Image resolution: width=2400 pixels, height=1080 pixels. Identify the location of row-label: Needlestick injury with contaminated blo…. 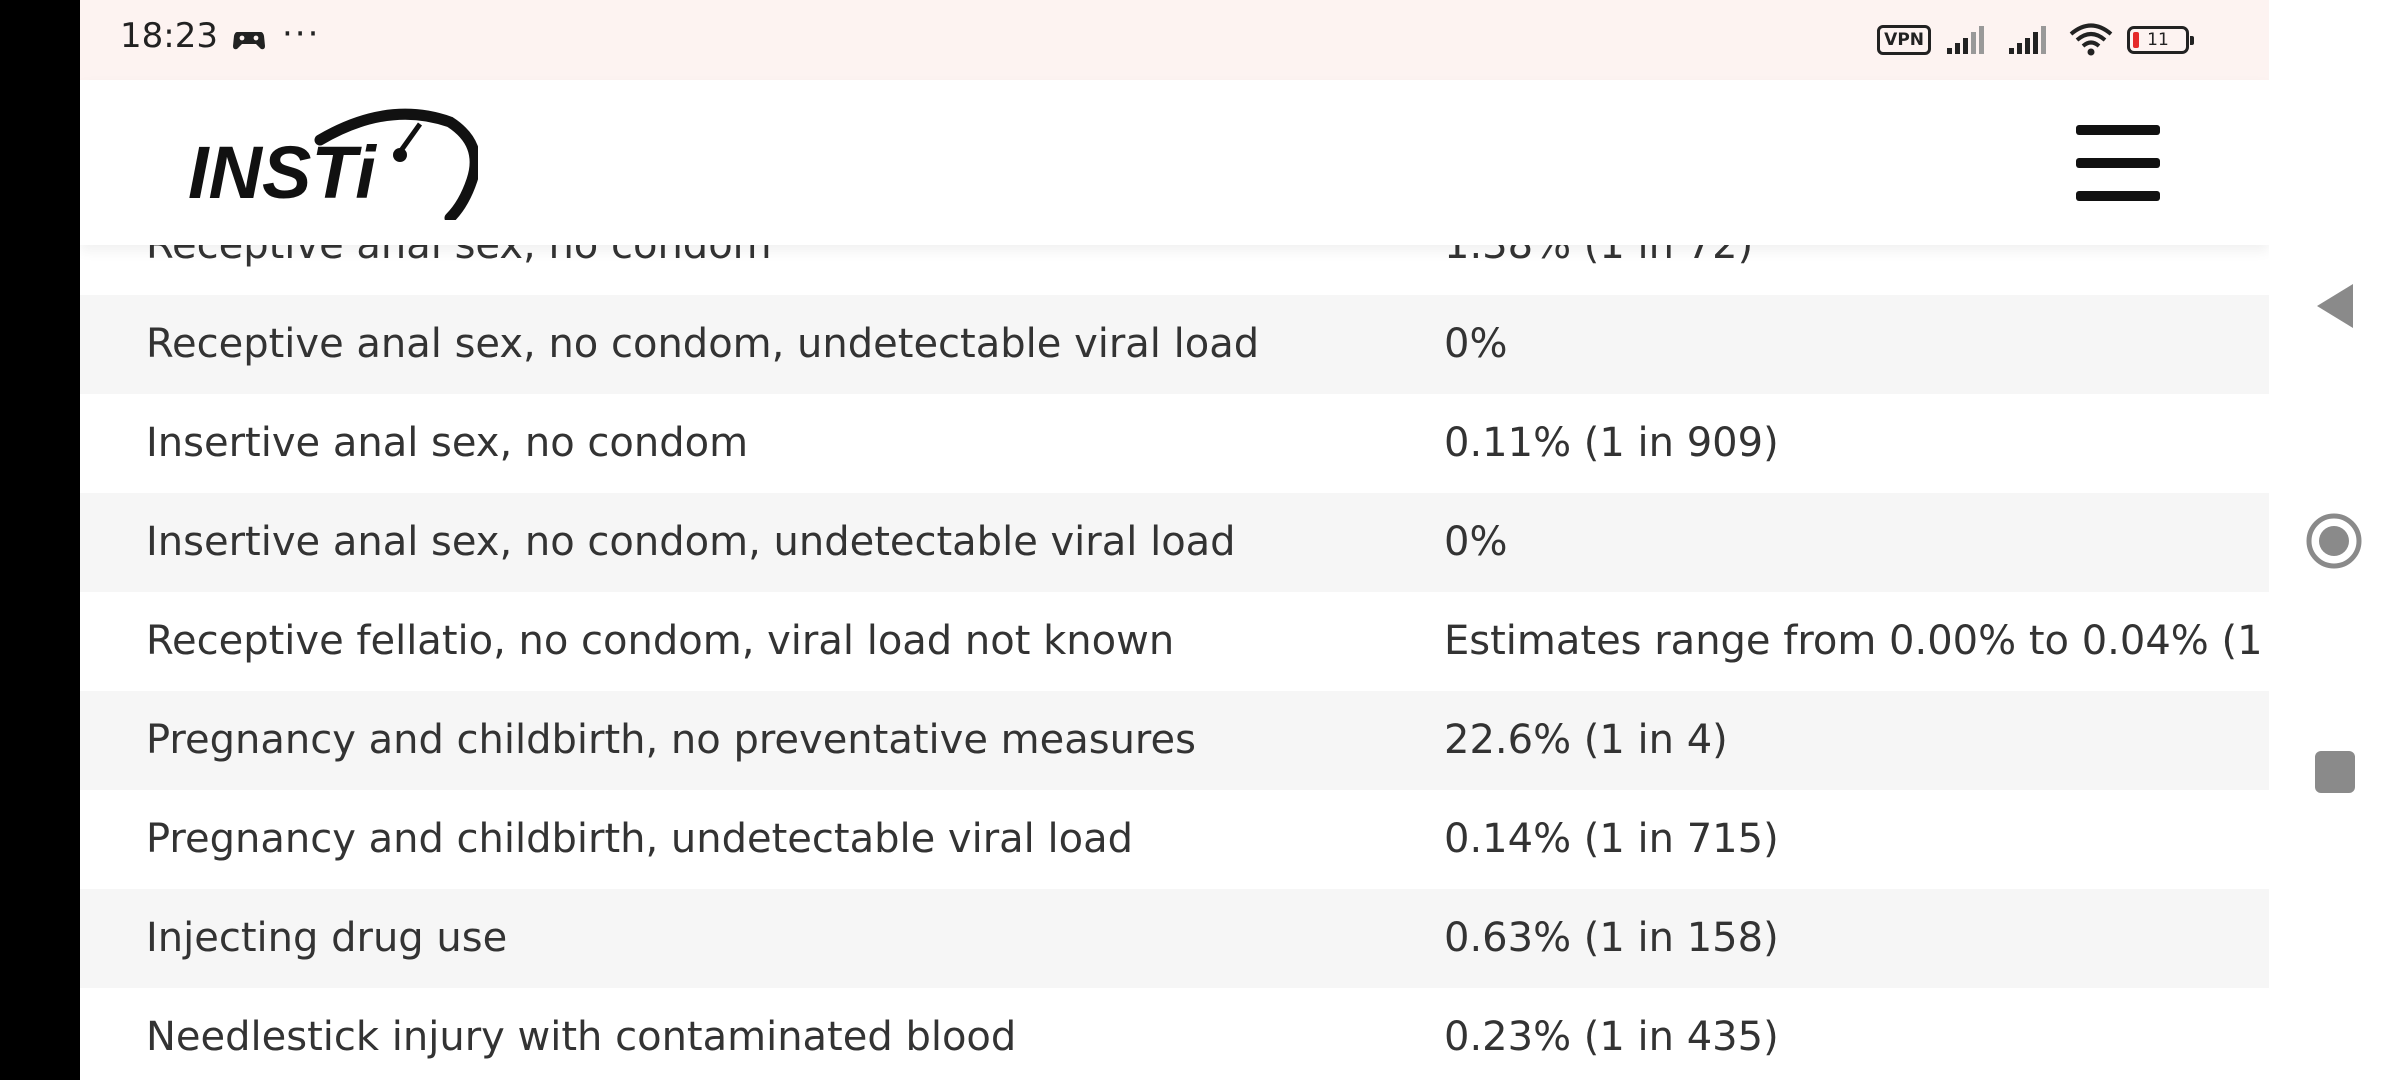
(581, 1037).